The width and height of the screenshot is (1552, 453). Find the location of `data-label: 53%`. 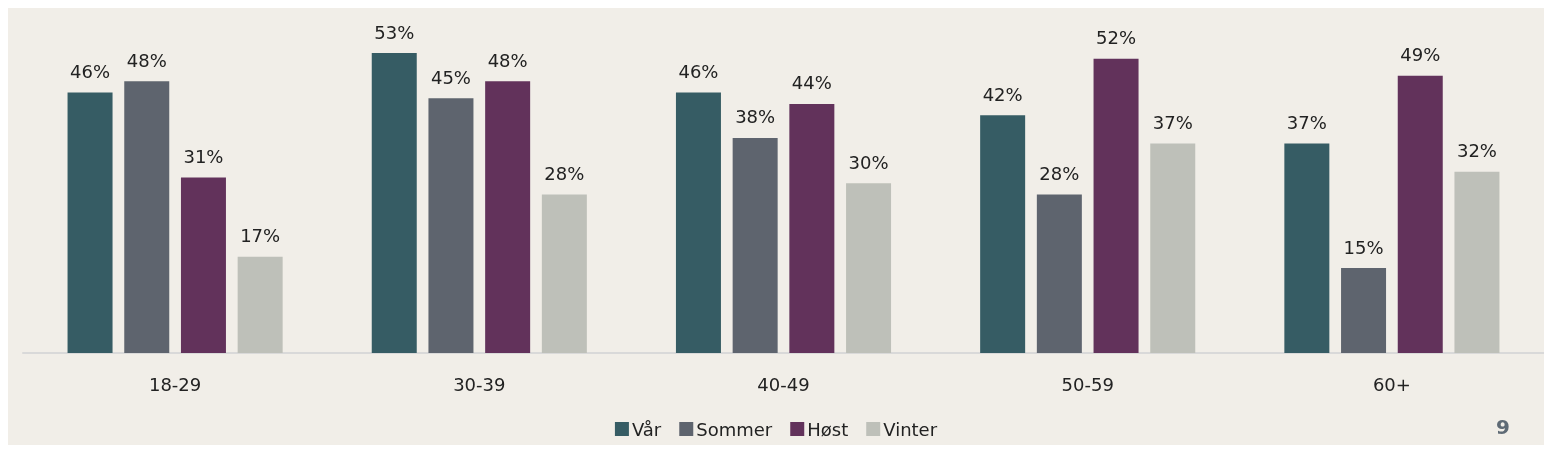

data-label: 53% is located at coordinates (394, 32).